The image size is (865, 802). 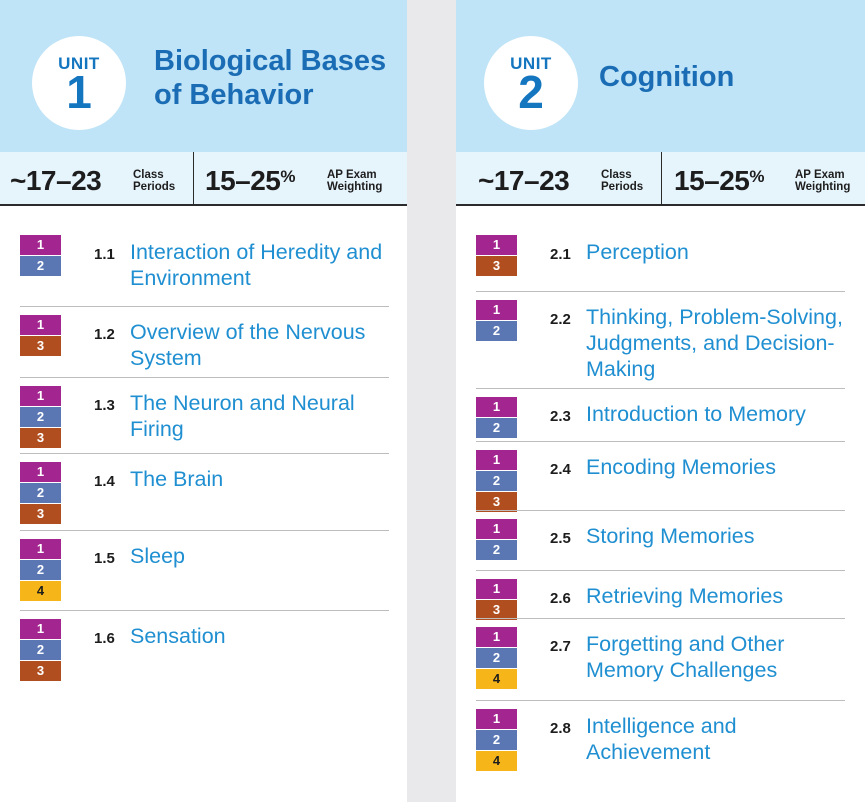 I want to click on topic-number: 1.2, so click(x=104, y=334).